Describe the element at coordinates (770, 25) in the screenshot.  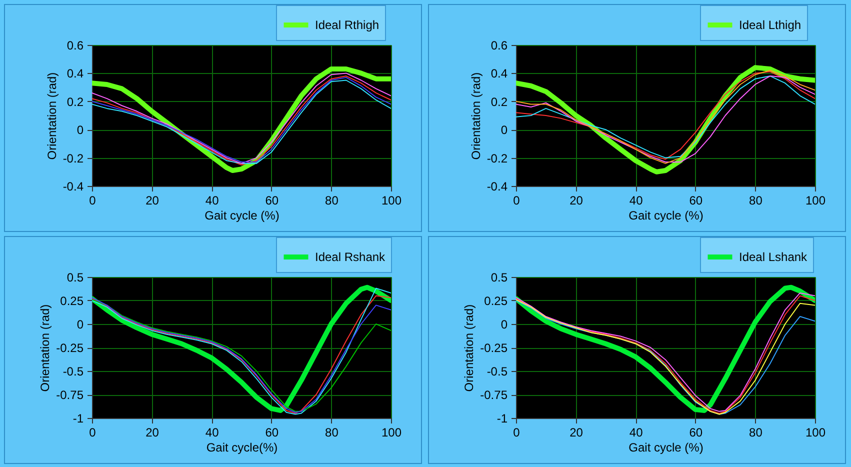
I see `legend-label: Ideal Lthigh` at that location.